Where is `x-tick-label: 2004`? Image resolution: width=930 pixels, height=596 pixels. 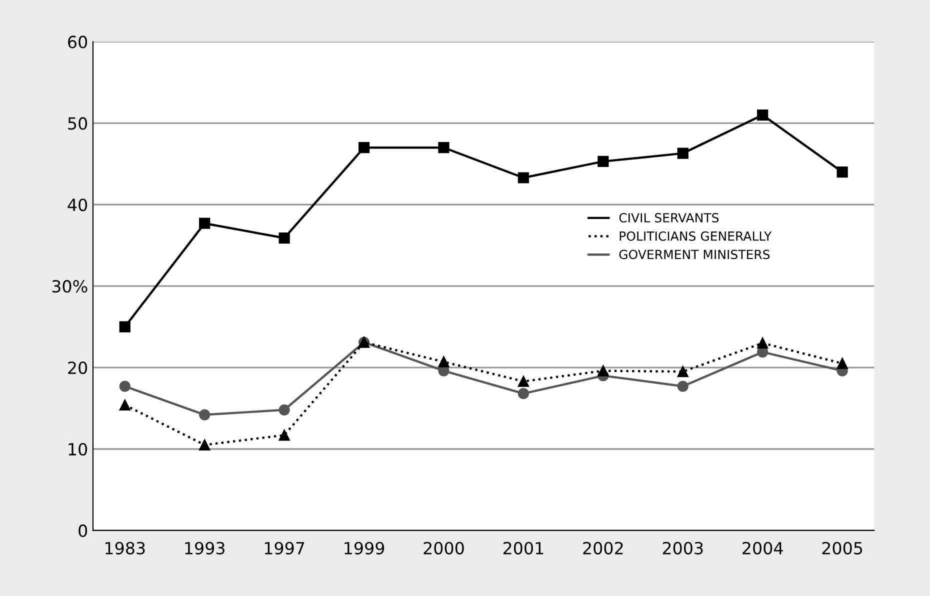 x-tick-label: 2004 is located at coordinates (762, 548).